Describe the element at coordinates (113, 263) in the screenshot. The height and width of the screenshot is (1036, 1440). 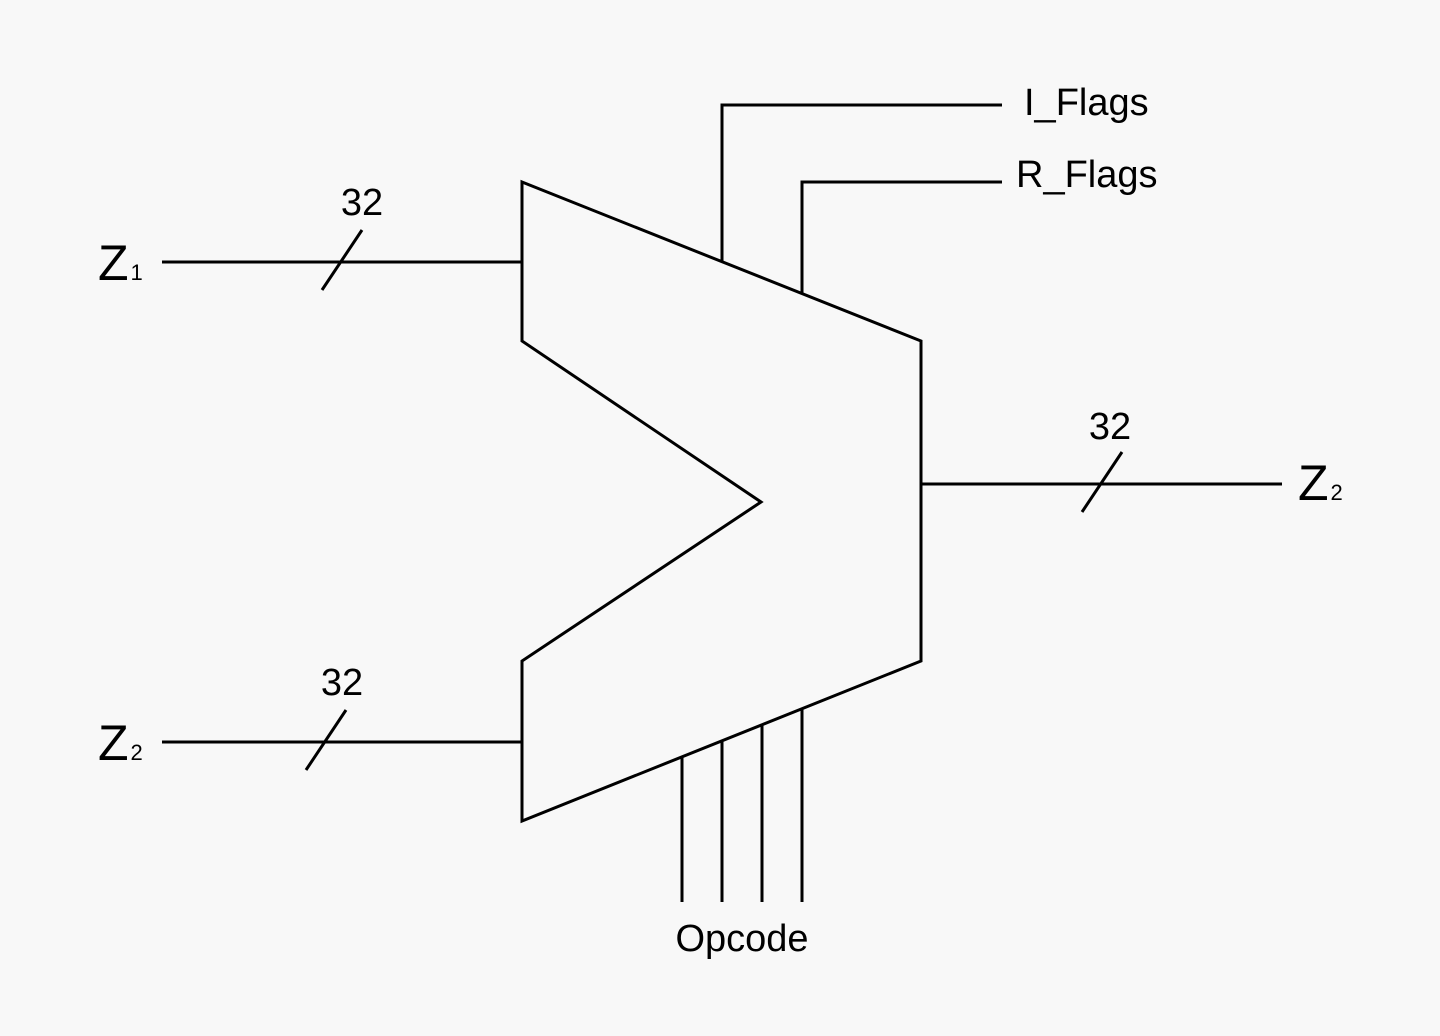
I see `input-a-label-name: Z` at that location.